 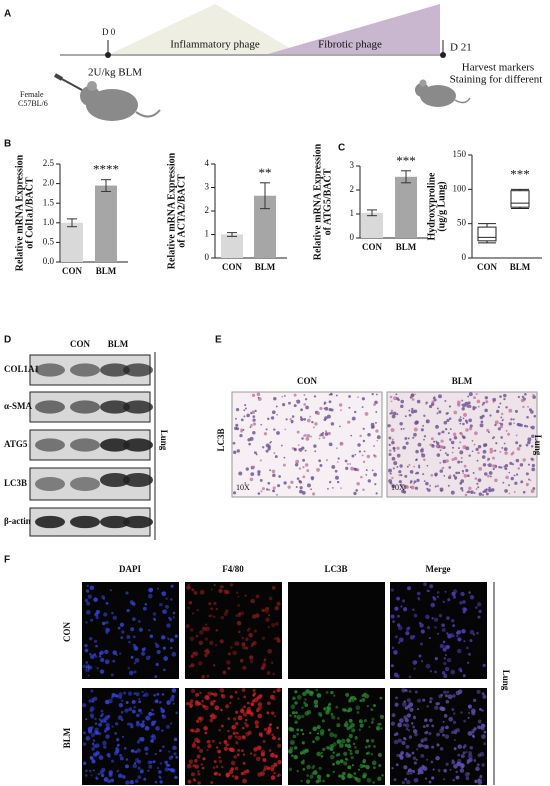 What do you see at coordinates (506, 680) in the screenshot?
I see `tissue-label: Lung` at bounding box center [506, 680].